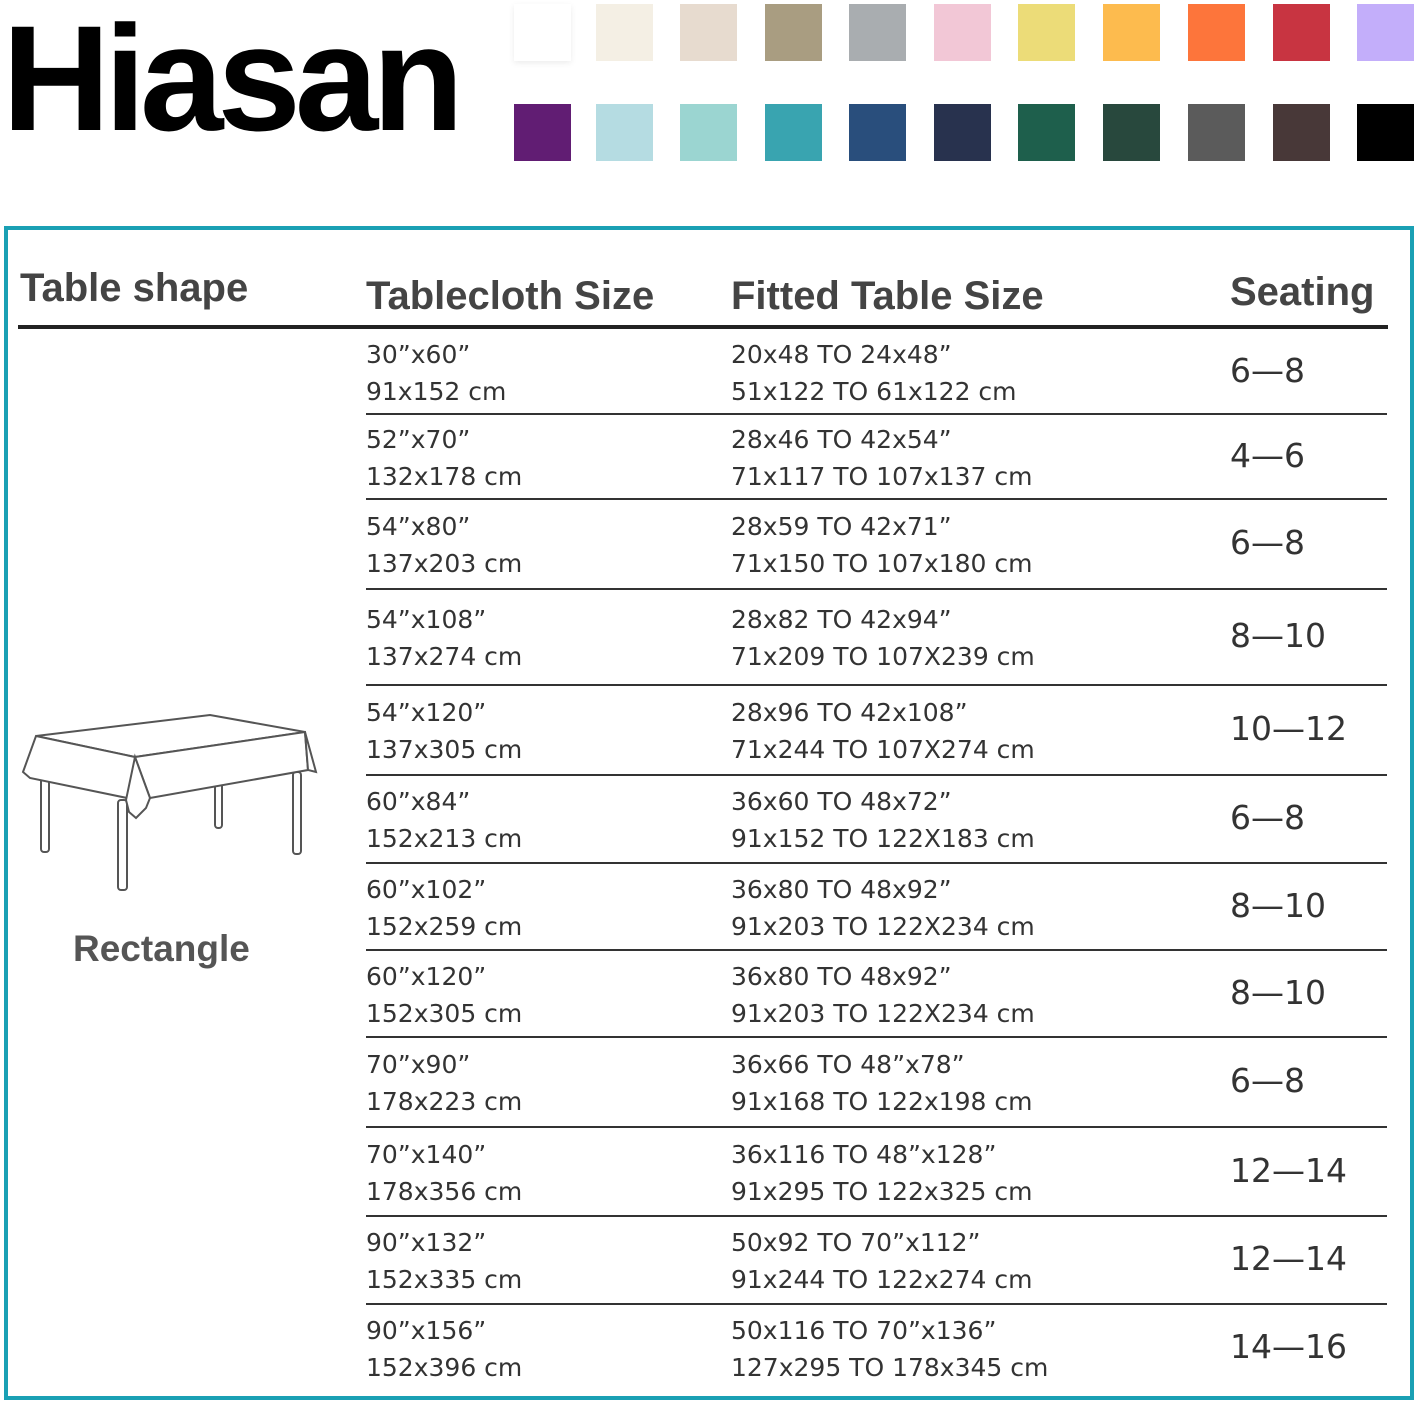 This screenshot has height=1402, width=1417. Describe the element at coordinates (841, 354) in the screenshot. I see `fitted-size-inches: 20x48 TO 24x48”` at that location.